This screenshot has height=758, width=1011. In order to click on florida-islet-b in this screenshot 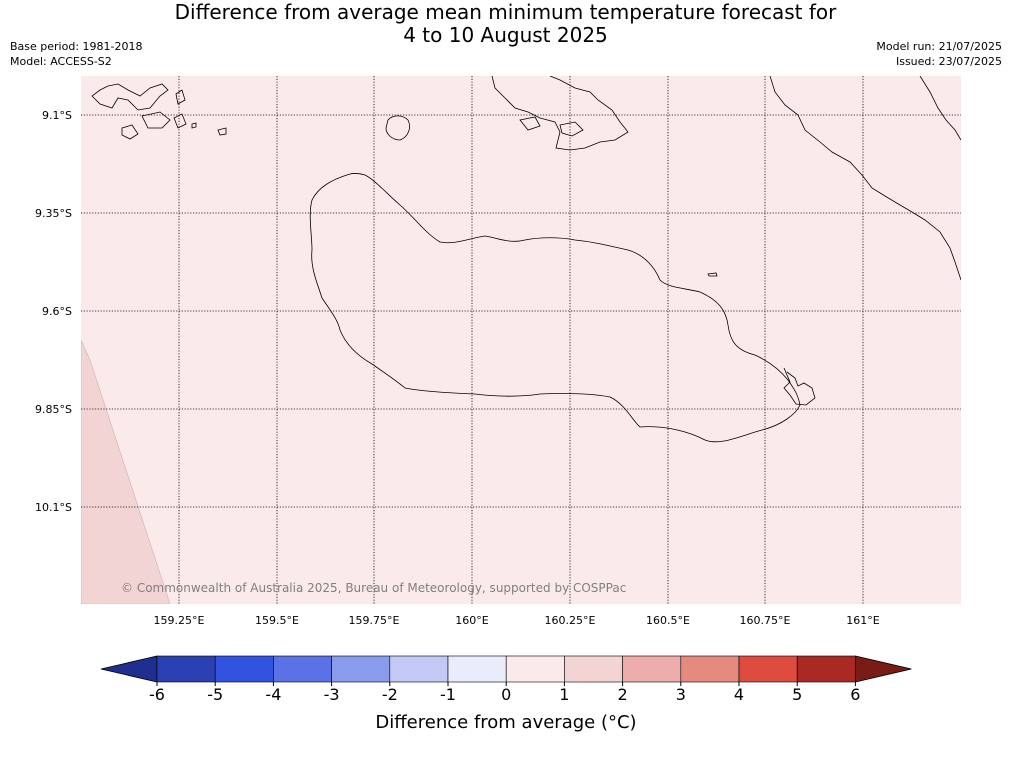, I will do `click(571, 129)`.